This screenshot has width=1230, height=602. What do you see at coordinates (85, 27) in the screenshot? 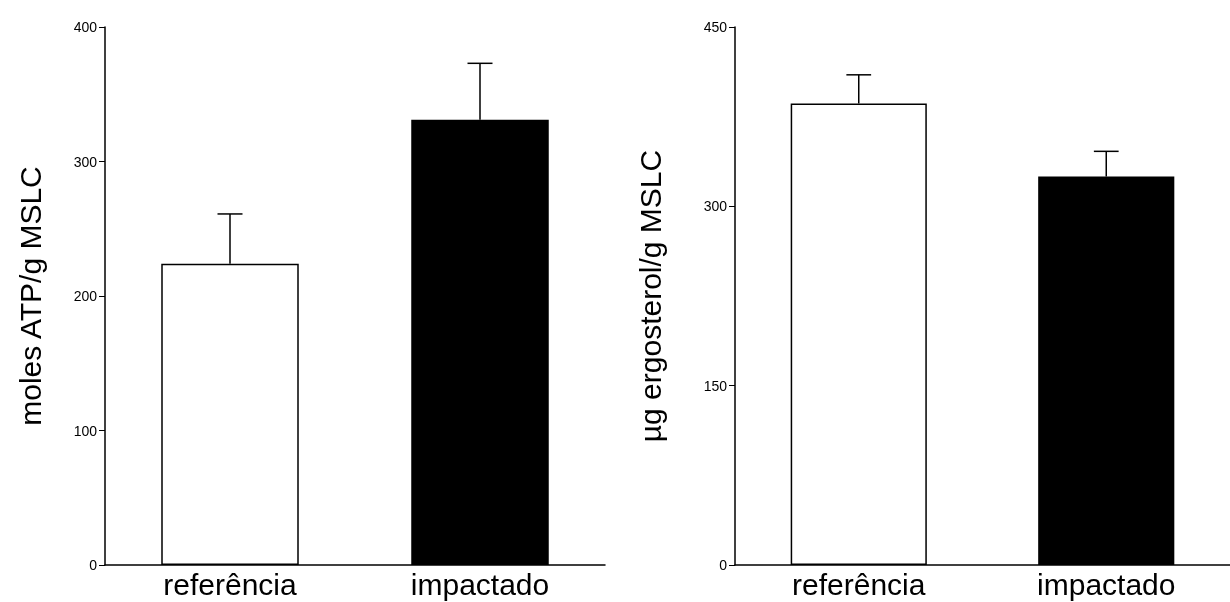
I see `y-tick-label: 400` at bounding box center [85, 27].